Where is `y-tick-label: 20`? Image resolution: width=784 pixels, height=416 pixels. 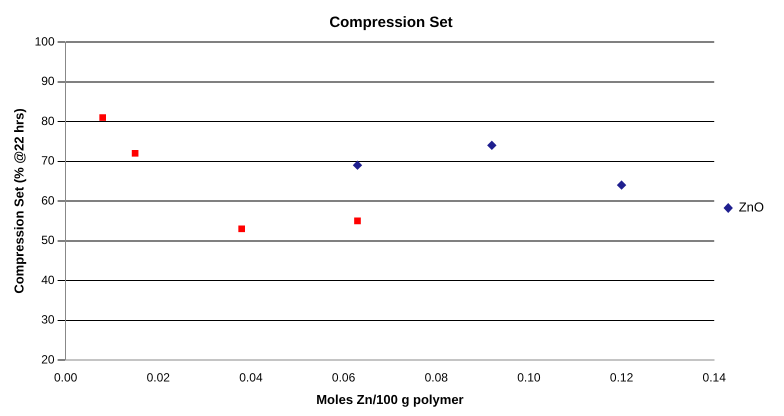
y-tick-label: 20 is located at coordinates (48, 359).